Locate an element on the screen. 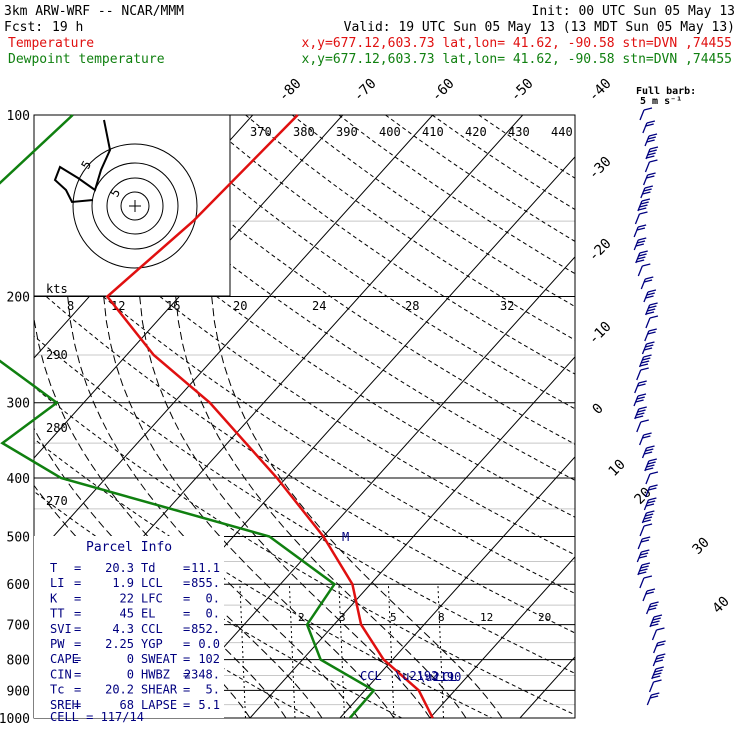 The width and height of the screenshot is (740, 740). isotherm-label: -50 is located at coordinates (522, 90).